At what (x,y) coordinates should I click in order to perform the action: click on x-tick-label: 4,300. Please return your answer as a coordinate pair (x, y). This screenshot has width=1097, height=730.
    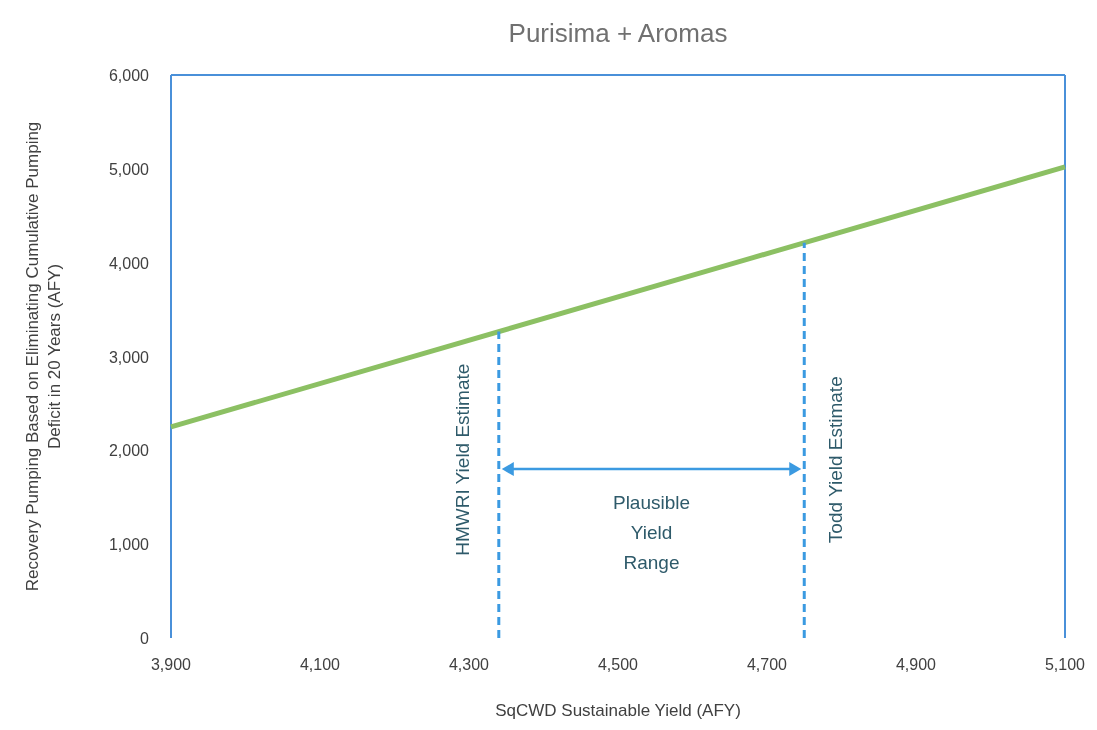
    Looking at the image, I should click on (469, 664).